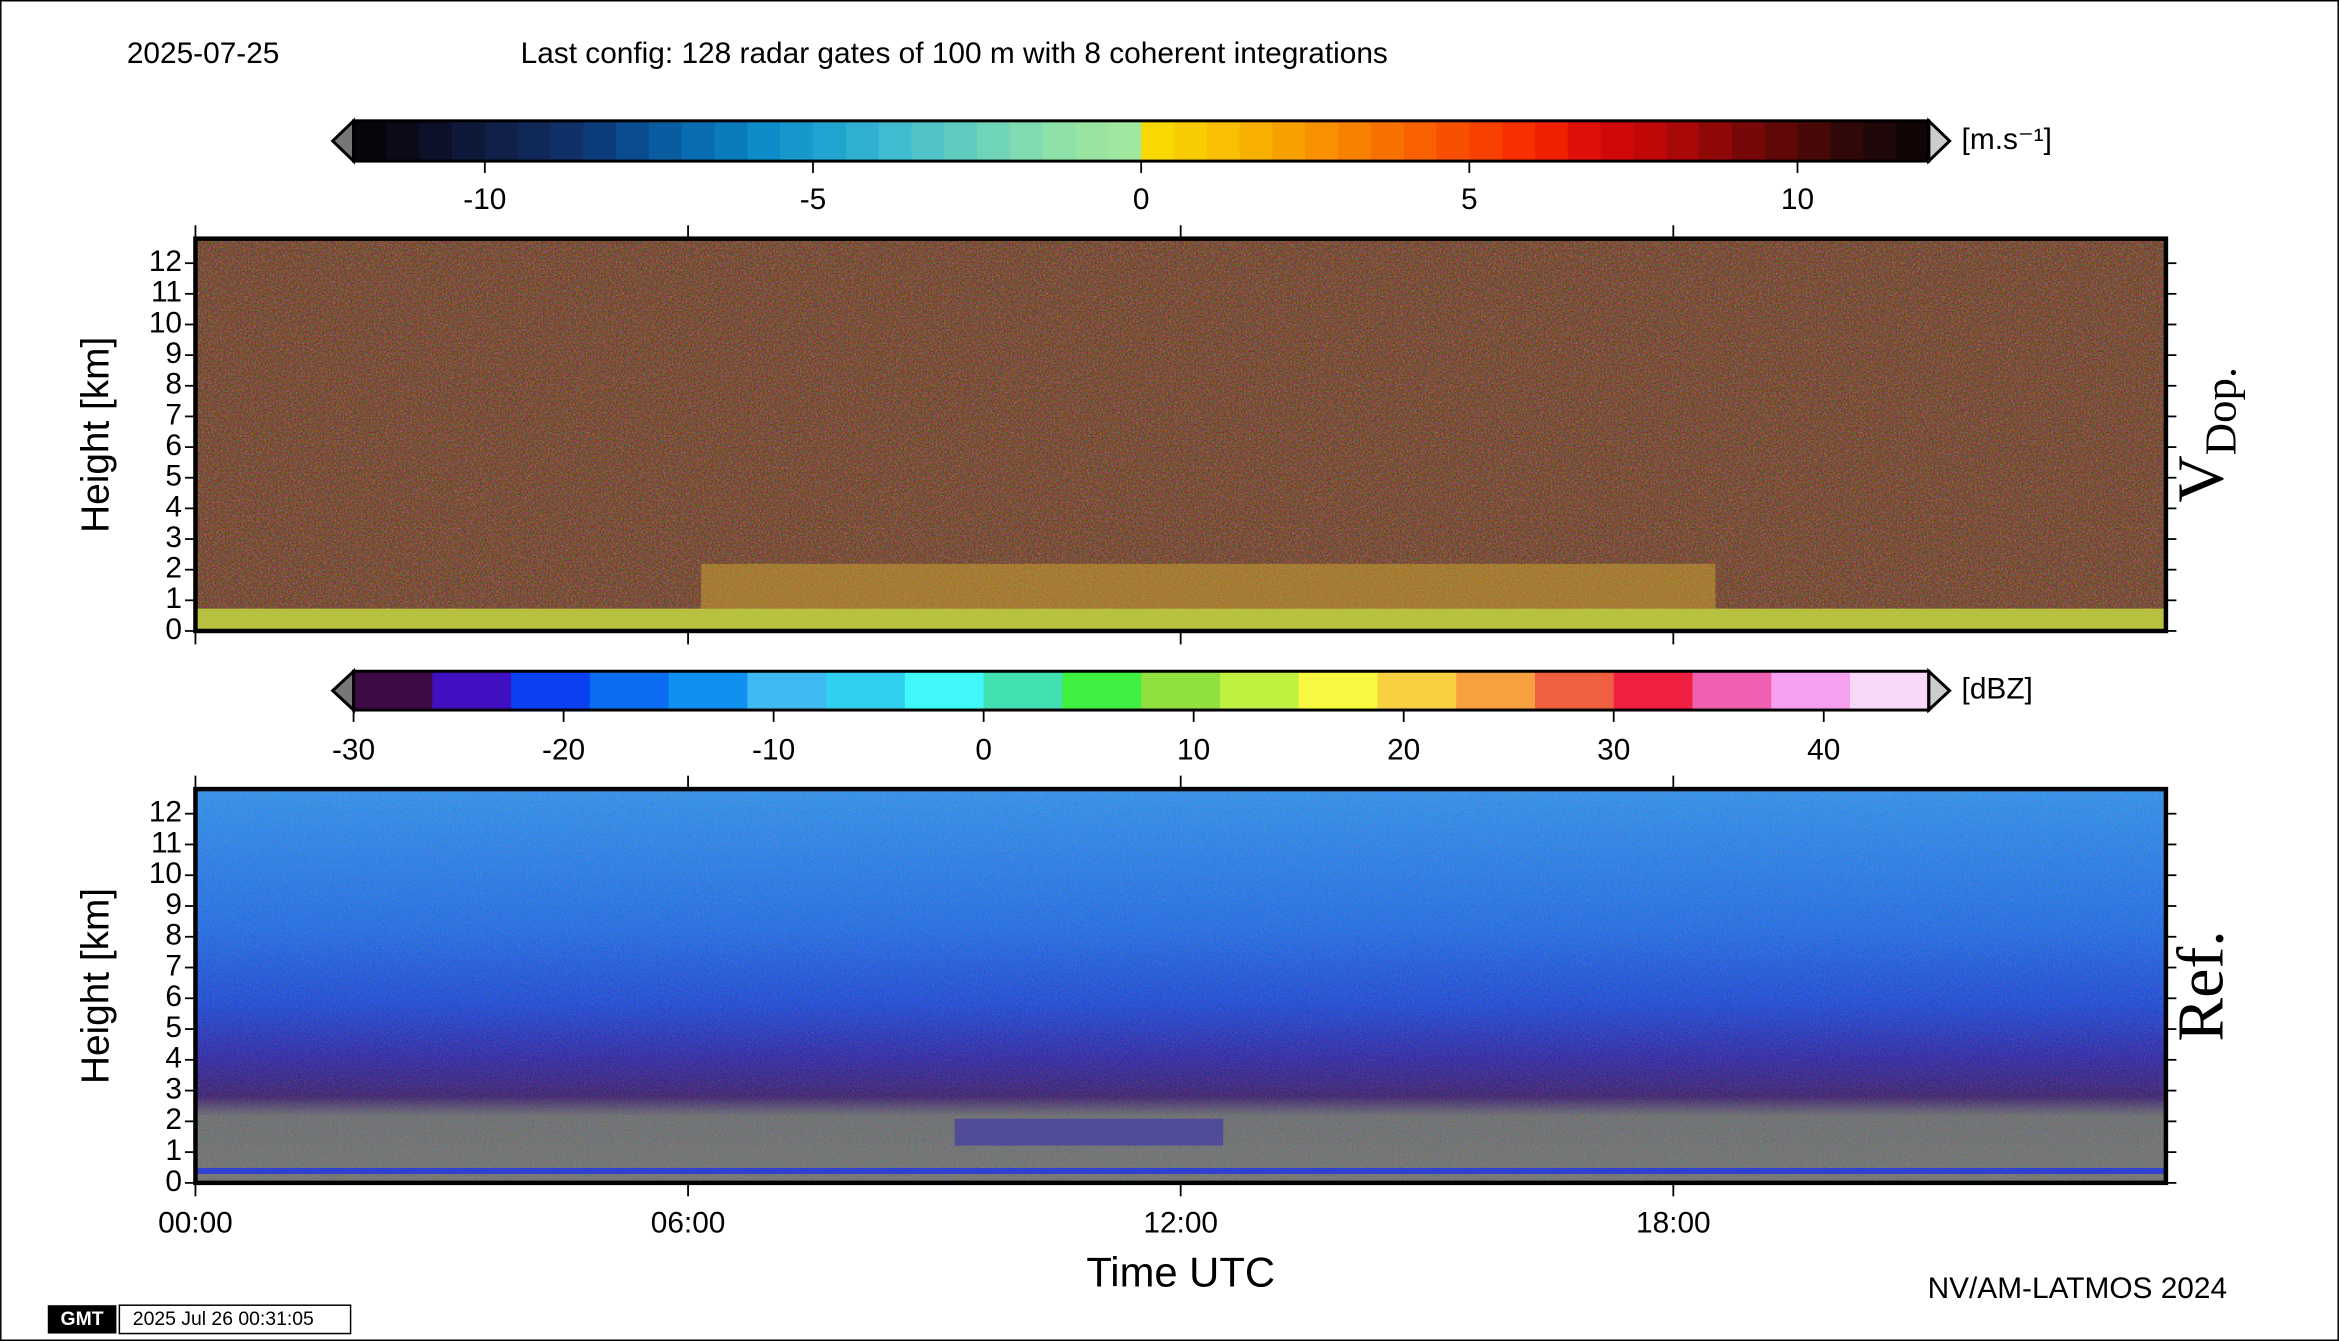 Image resolution: width=2339 pixels, height=1341 pixels. Describe the element at coordinates (203, 53) in the screenshot. I see `date: 2025-07-25` at that location.